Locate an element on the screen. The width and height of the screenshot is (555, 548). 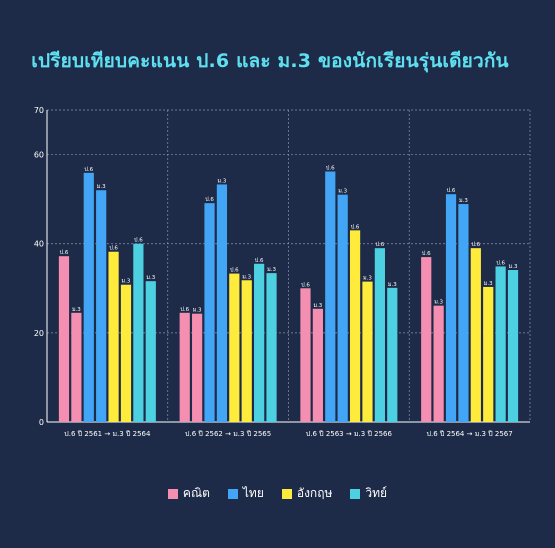
y-tick-label: 60 is located at coordinates (39, 155).